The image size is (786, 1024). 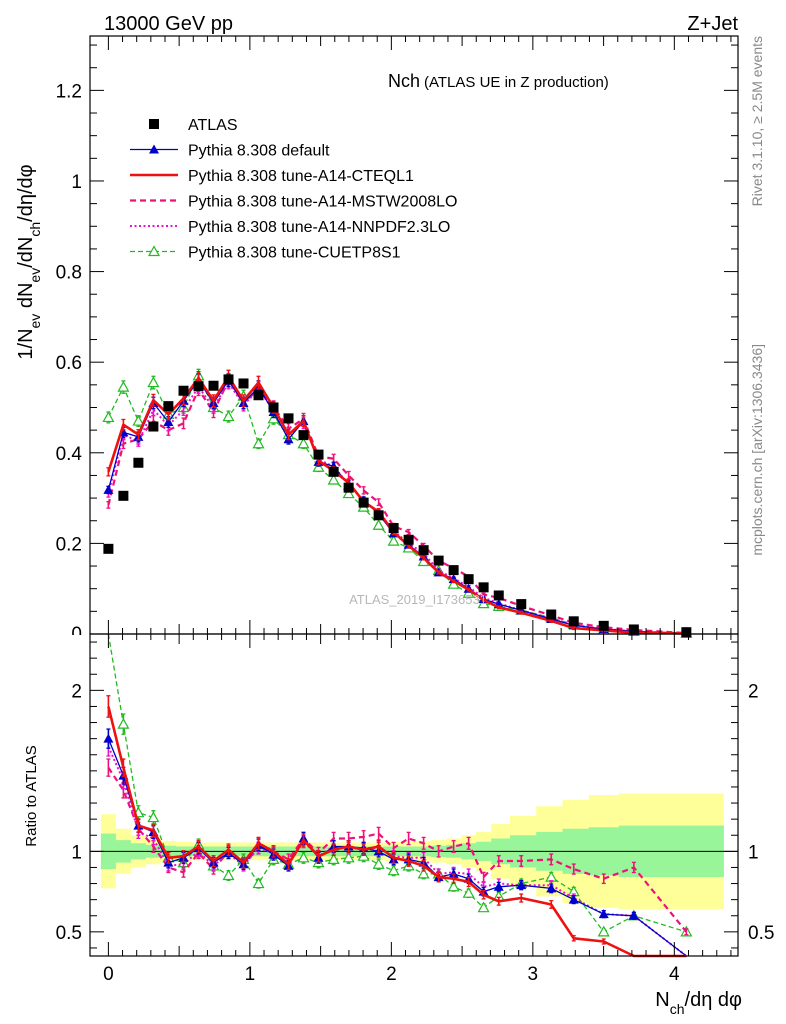 What do you see at coordinates (294, 253) in the screenshot?
I see `legend-label: Pythia 8.308 tune-CUETP8S1` at bounding box center [294, 253].